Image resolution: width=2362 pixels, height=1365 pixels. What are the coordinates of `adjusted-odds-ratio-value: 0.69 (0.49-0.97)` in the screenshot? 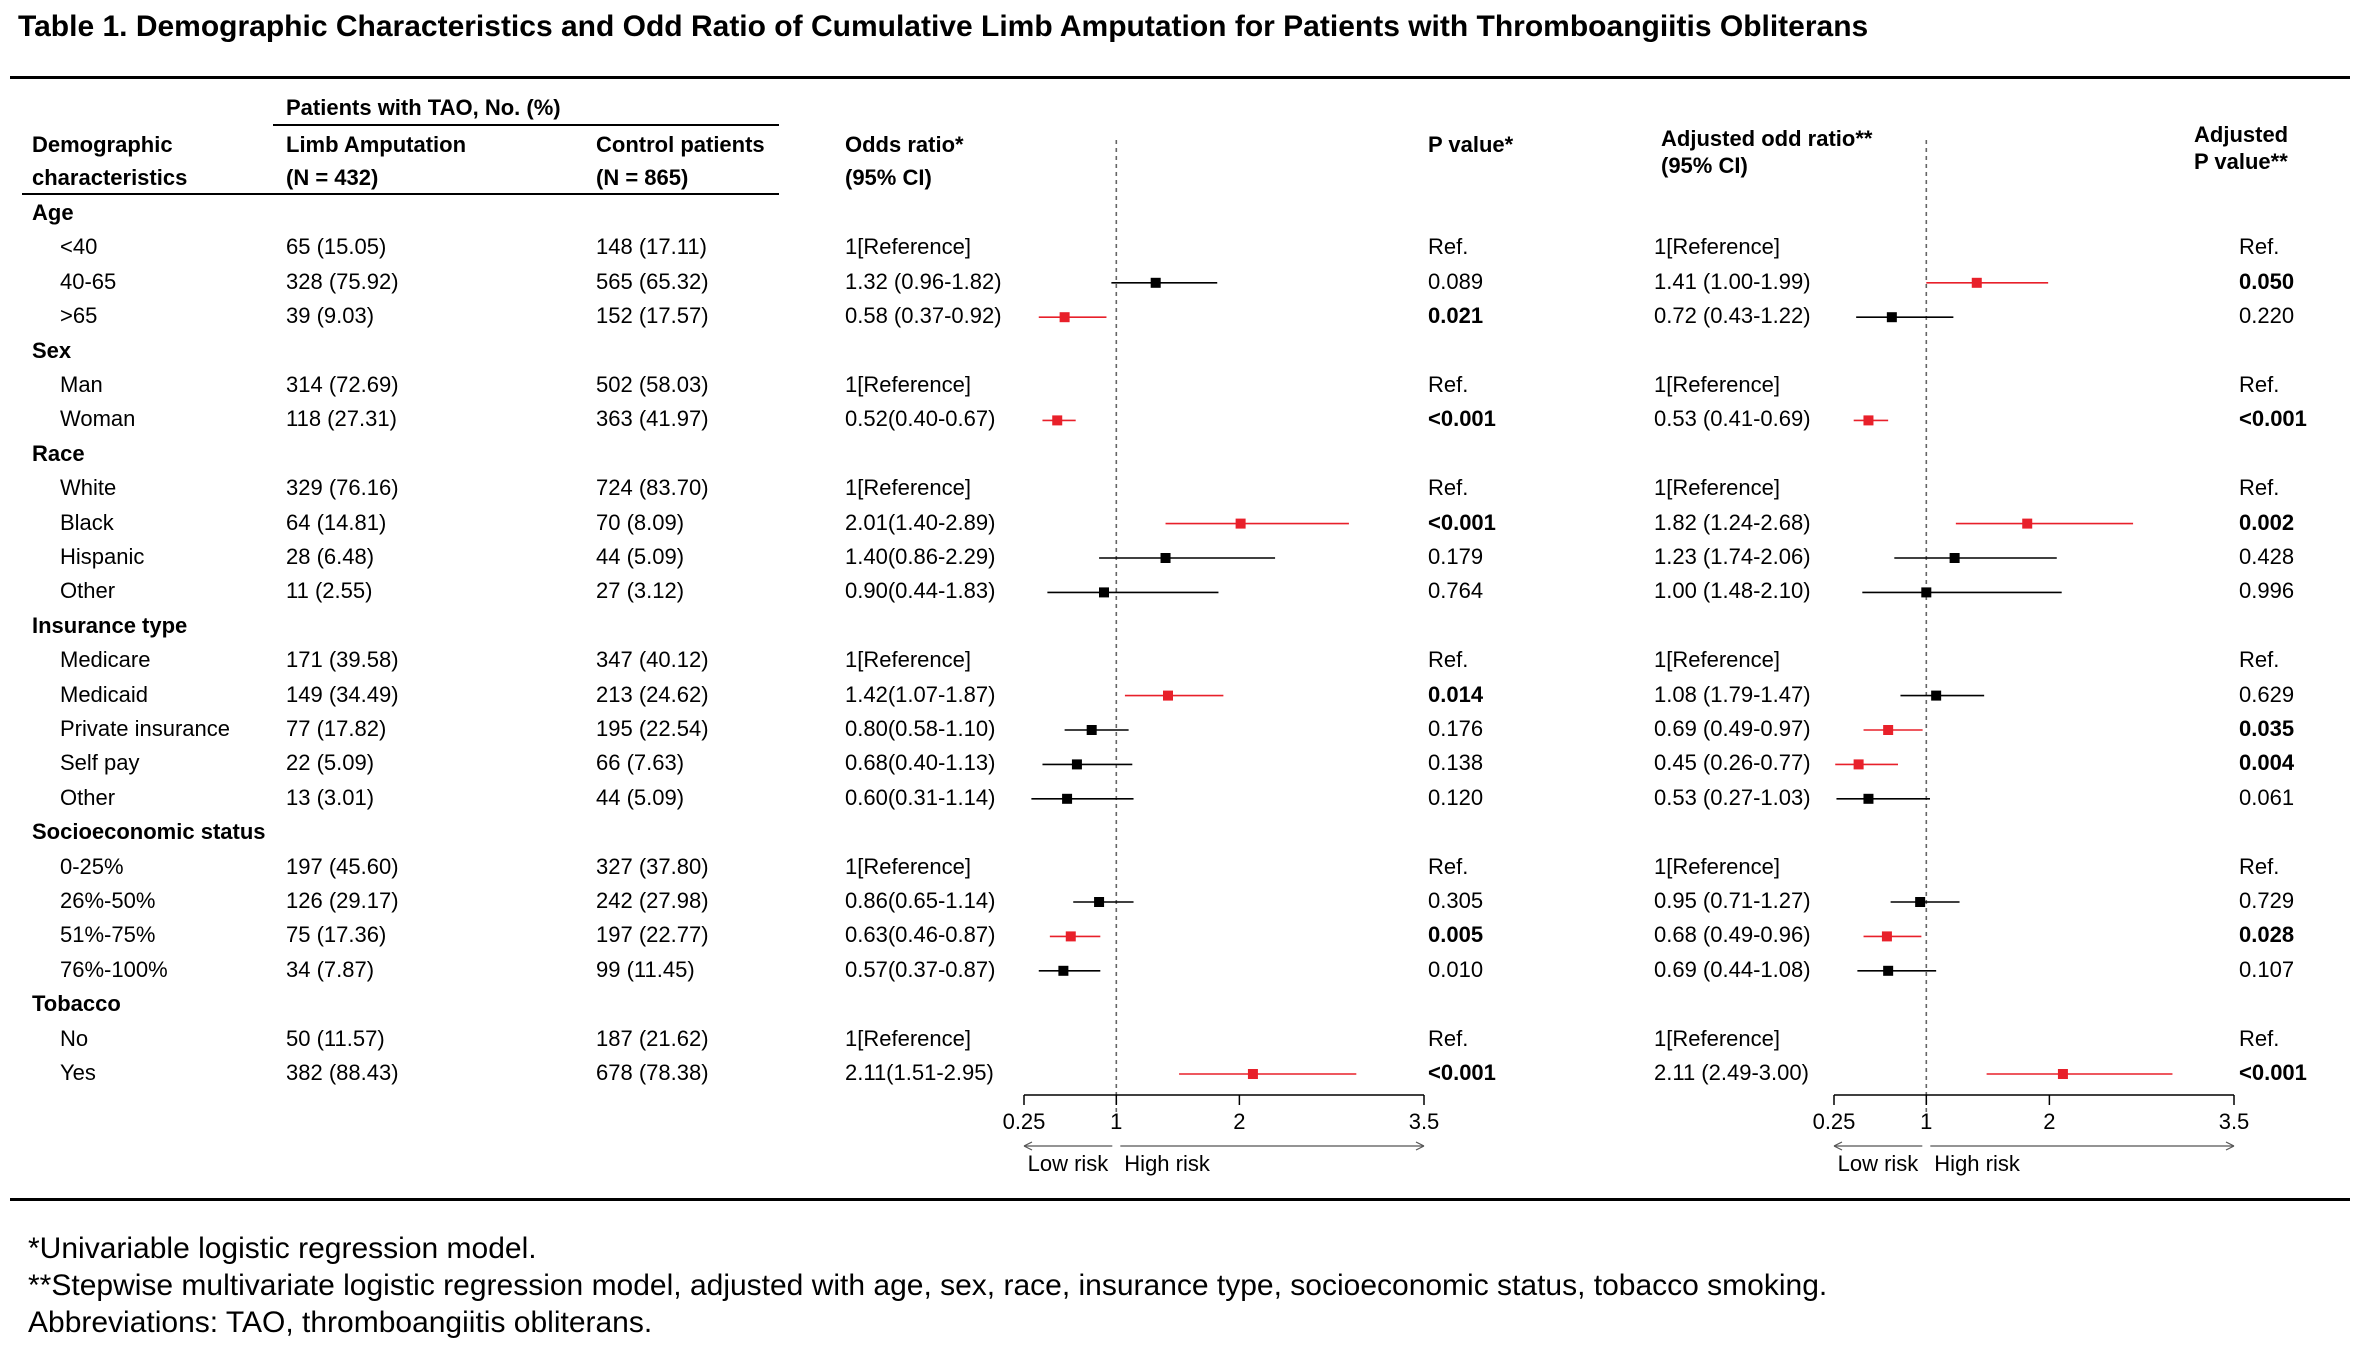 It's located at (1732, 728).